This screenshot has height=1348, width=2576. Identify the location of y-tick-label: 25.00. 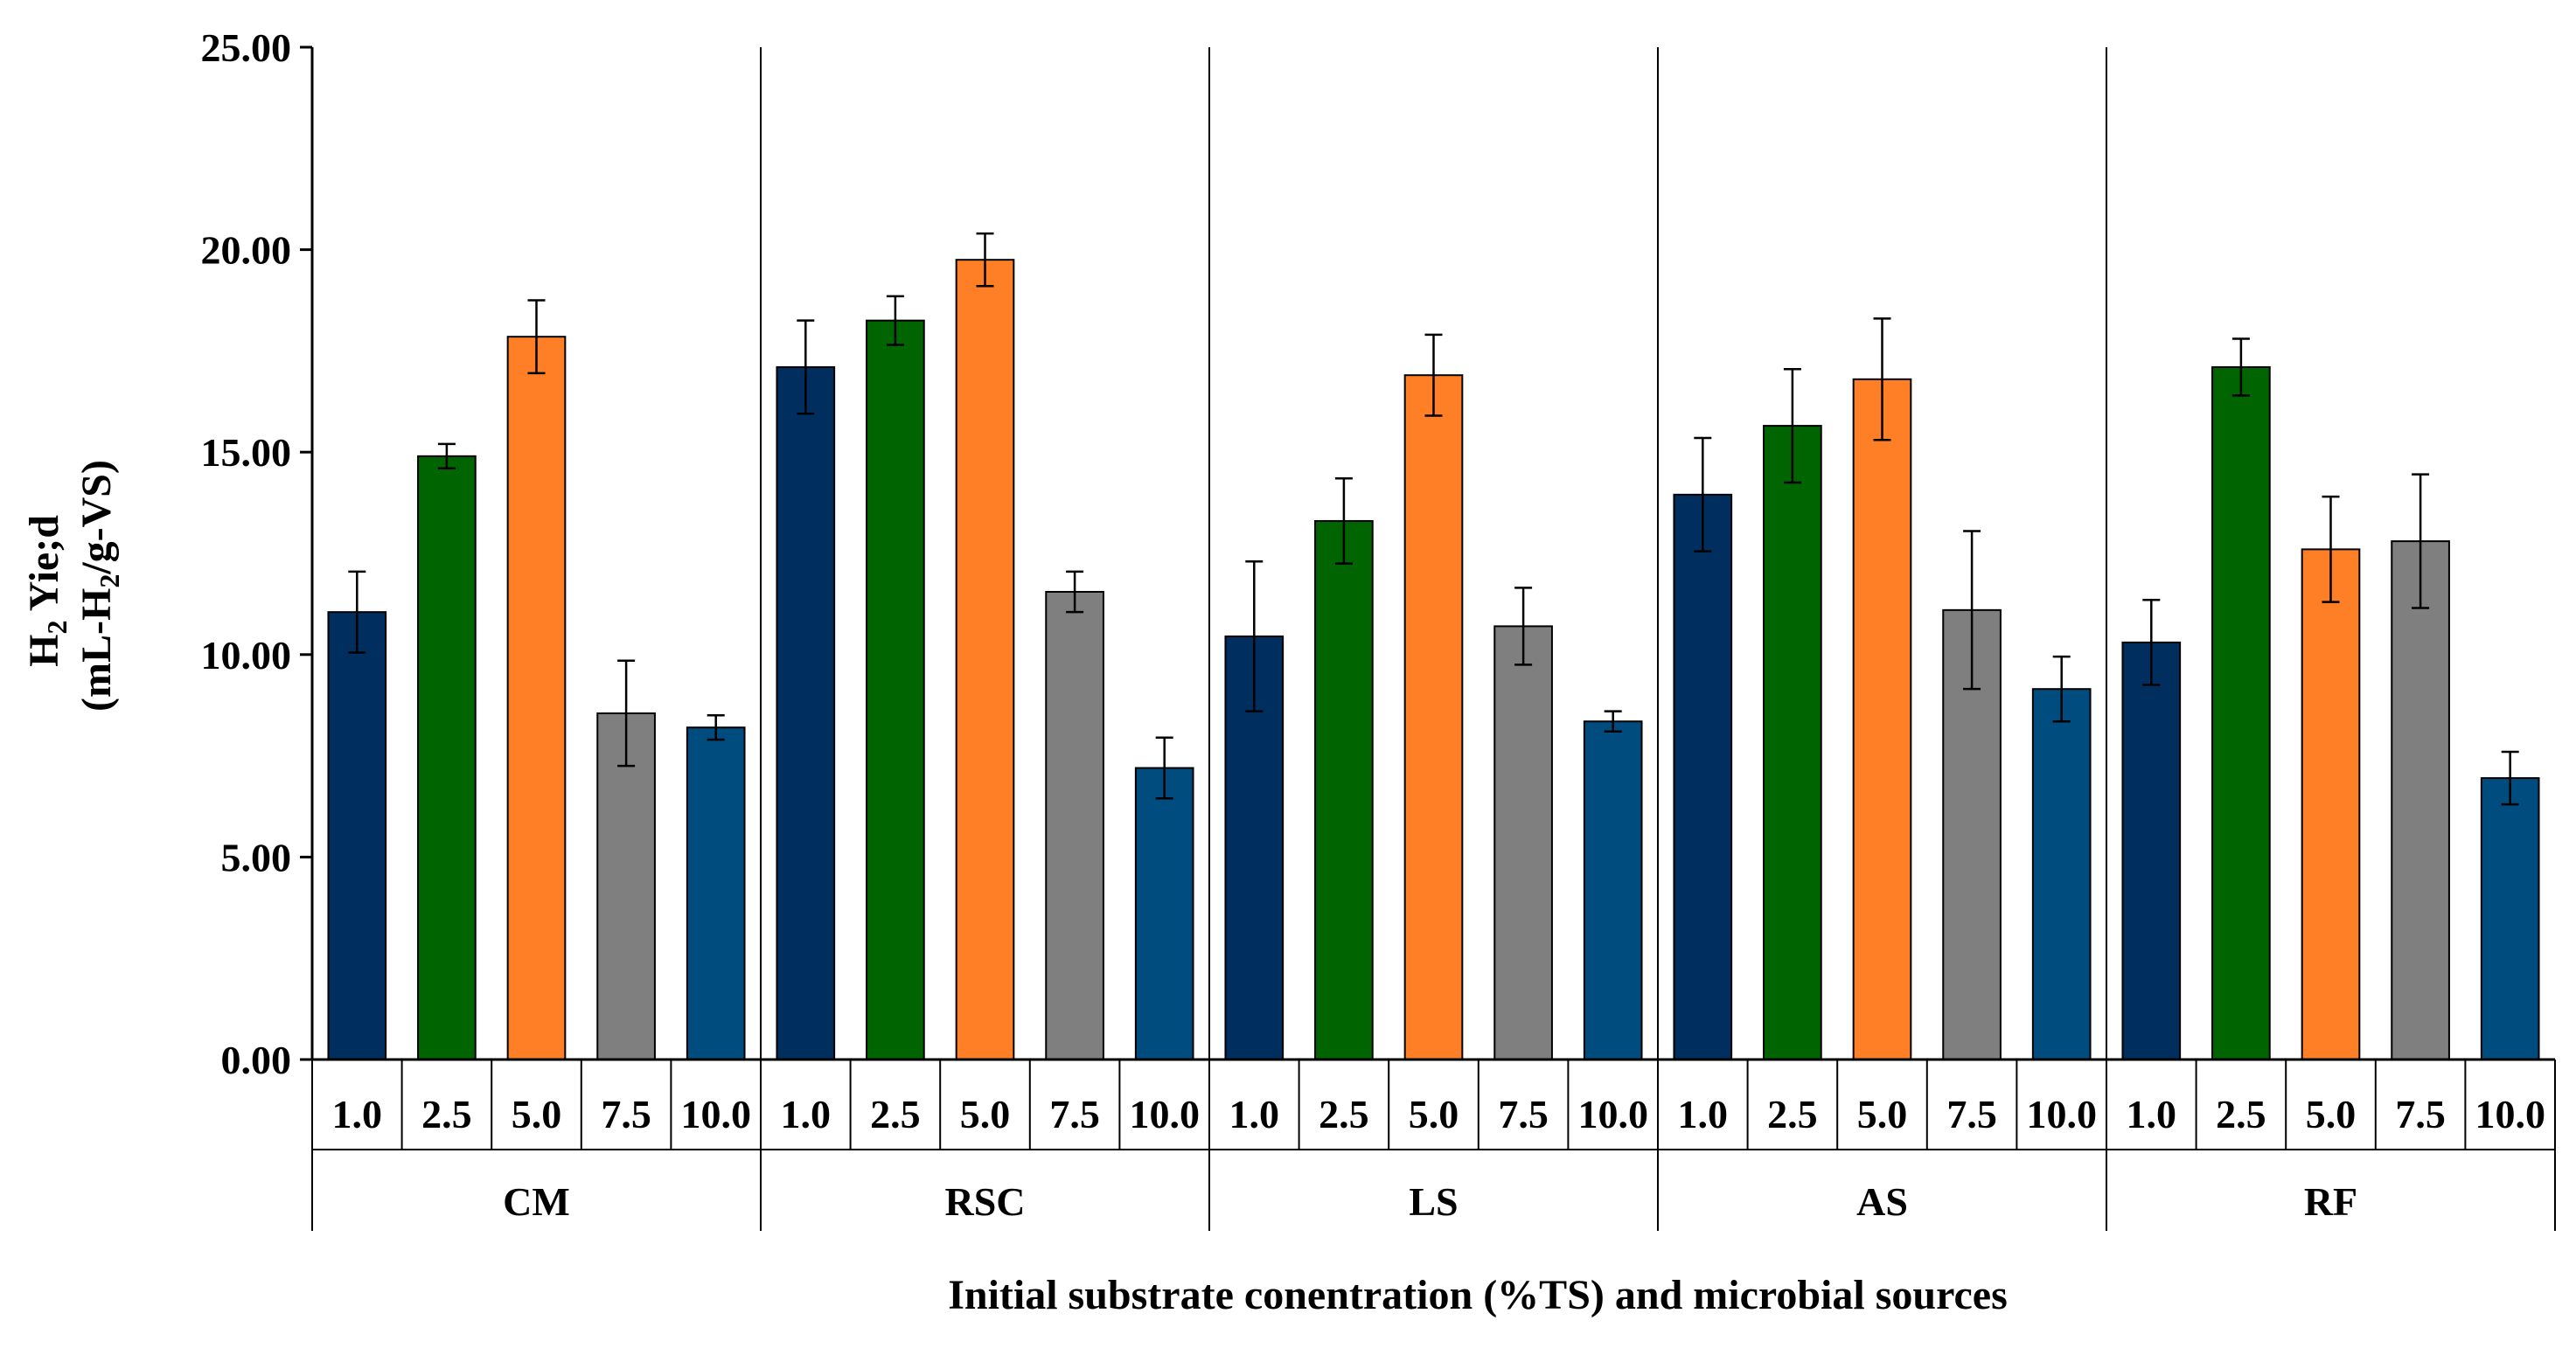
(246, 47).